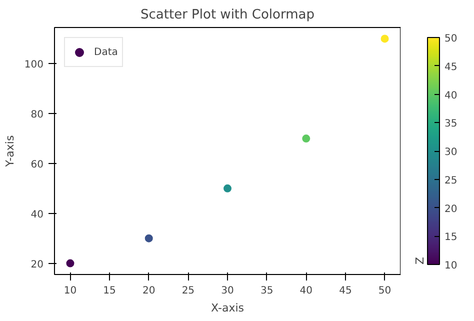 The width and height of the screenshot is (474, 321). What do you see at coordinates (451, 209) in the screenshot?
I see `color-bar-label: 20` at bounding box center [451, 209].